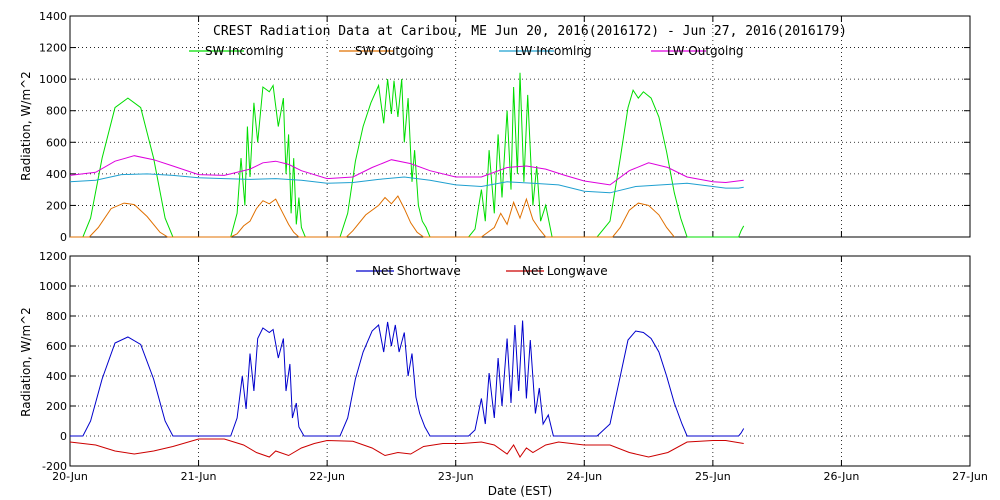 The image size is (1000, 500). What do you see at coordinates (406, 448) in the screenshot?
I see `series-line-net-longwave` at bounding box center [406, 448].